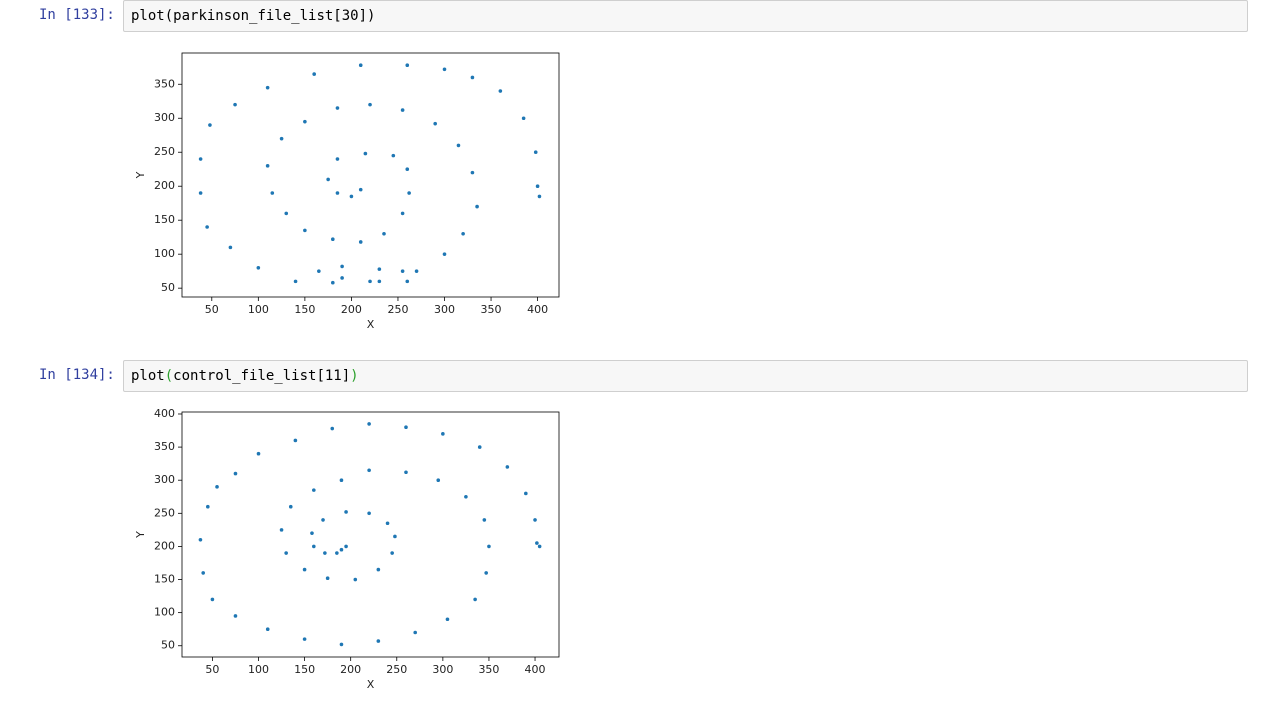  I want to click on code-cell: plot(control_file_list[11]), so click(685, 376).